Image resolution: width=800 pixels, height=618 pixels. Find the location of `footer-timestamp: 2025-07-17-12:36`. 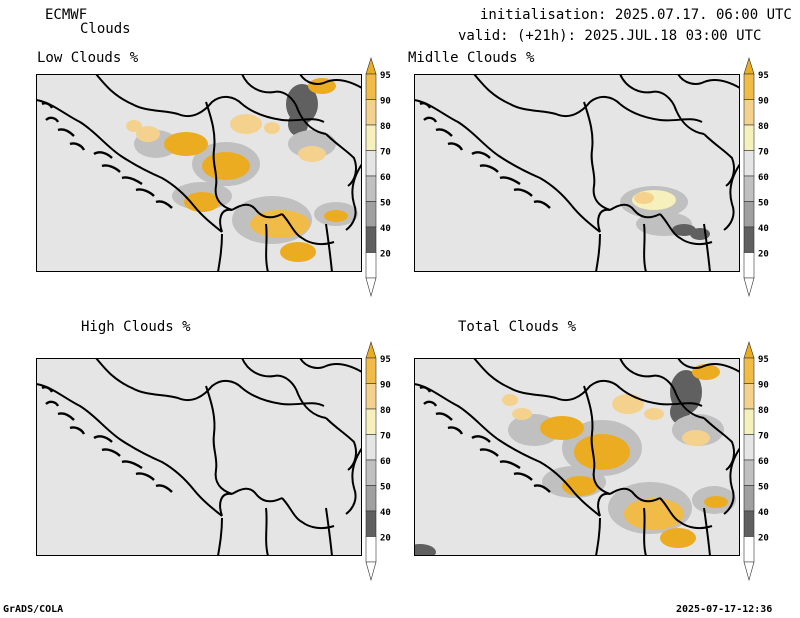

footer-timestamp: 2025-07-17-12:36 is located at coordinates (724, 609).